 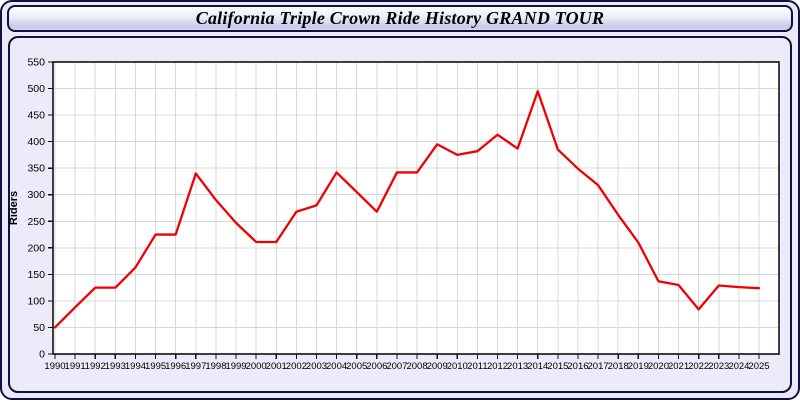 I want to click on x-tick-label: 1993, so click(x=115, y=366).